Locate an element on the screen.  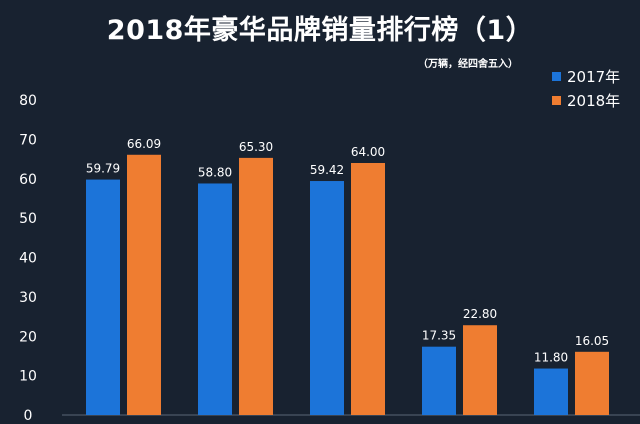
bar-2018年-3 is located at coordinates (368, 289).